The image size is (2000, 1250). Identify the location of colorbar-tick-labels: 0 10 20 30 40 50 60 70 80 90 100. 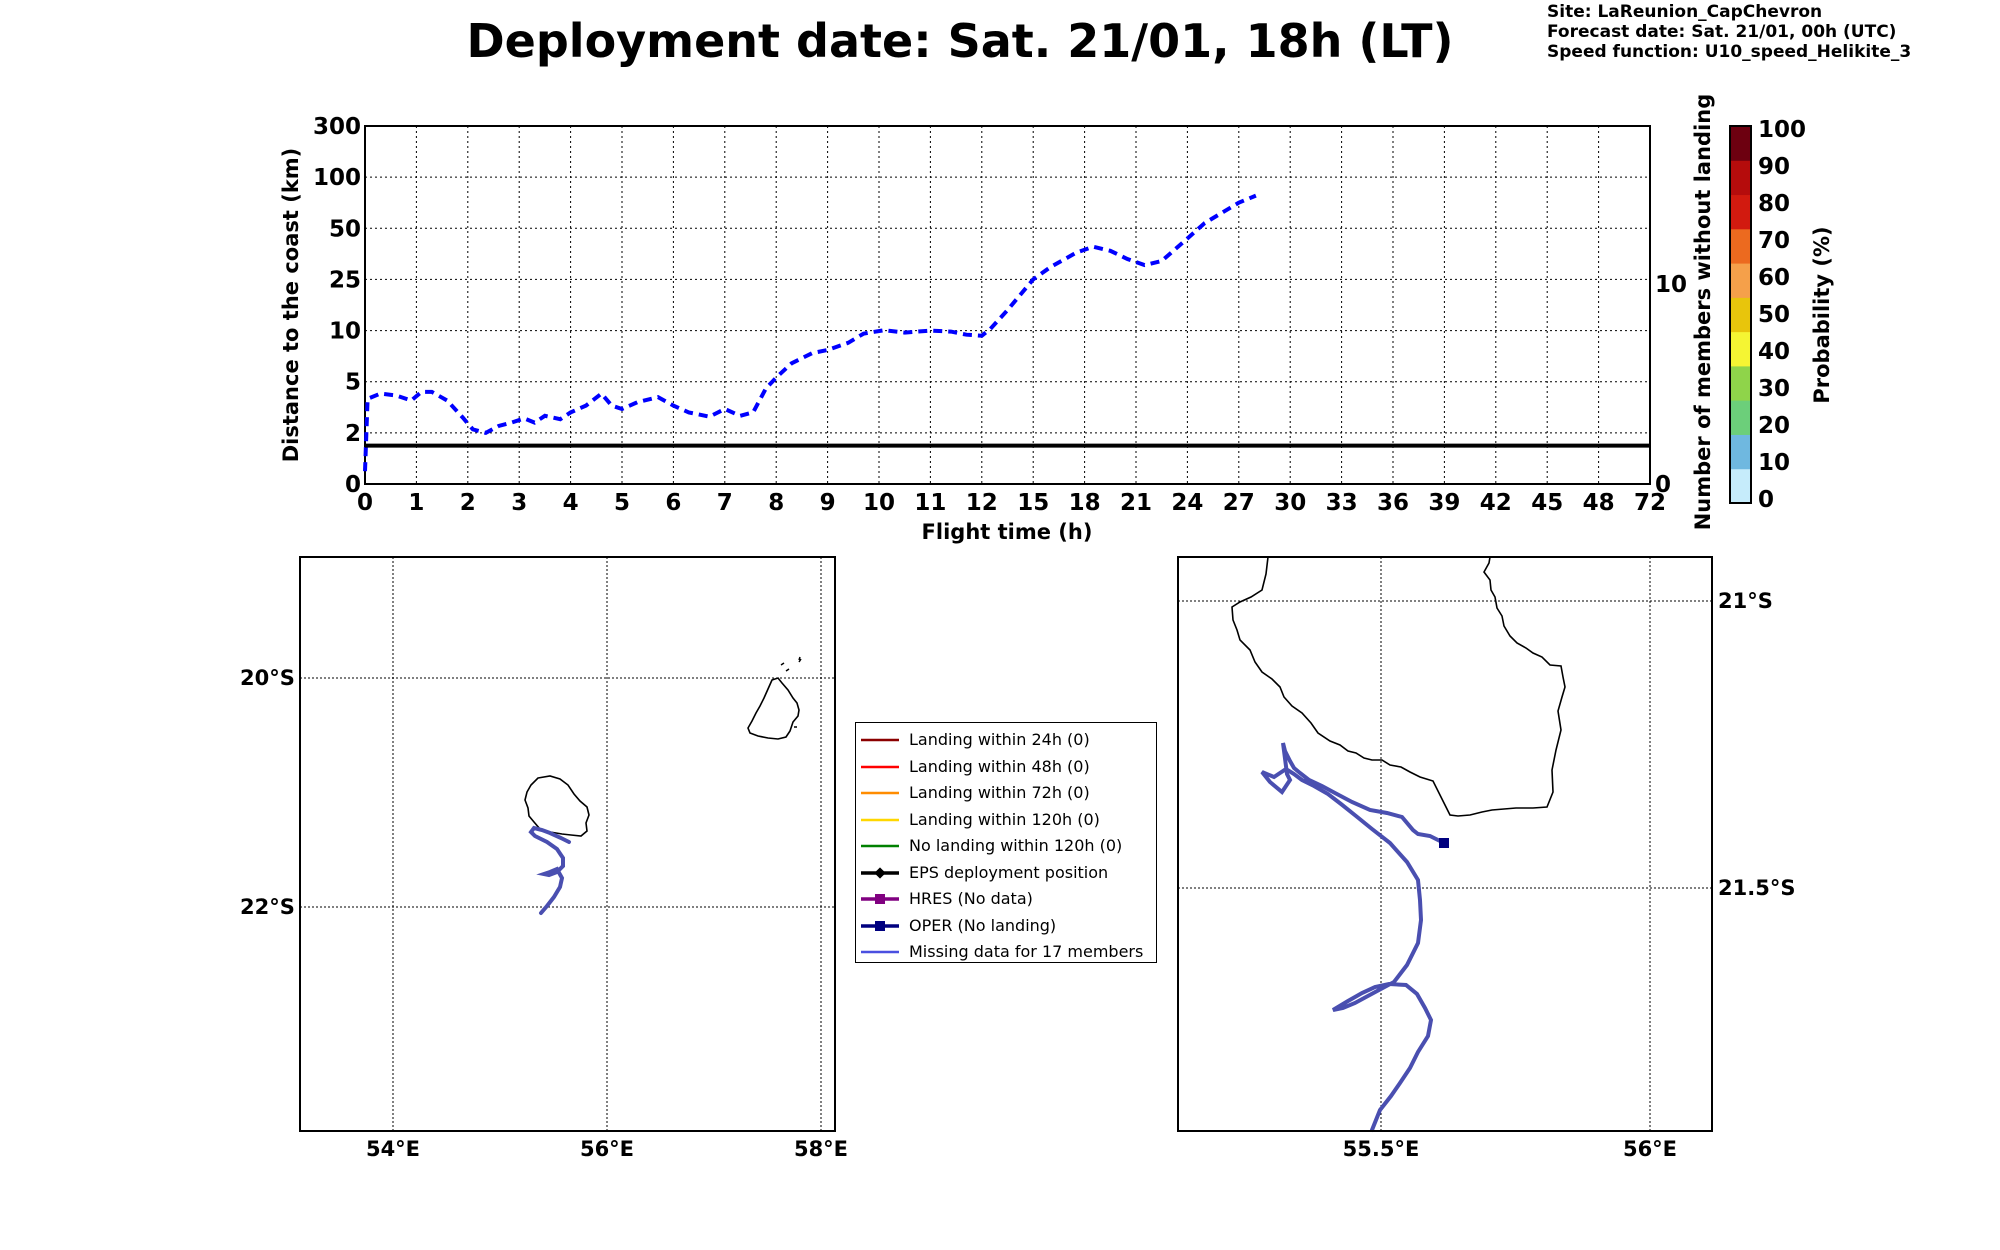
(1782, 315).